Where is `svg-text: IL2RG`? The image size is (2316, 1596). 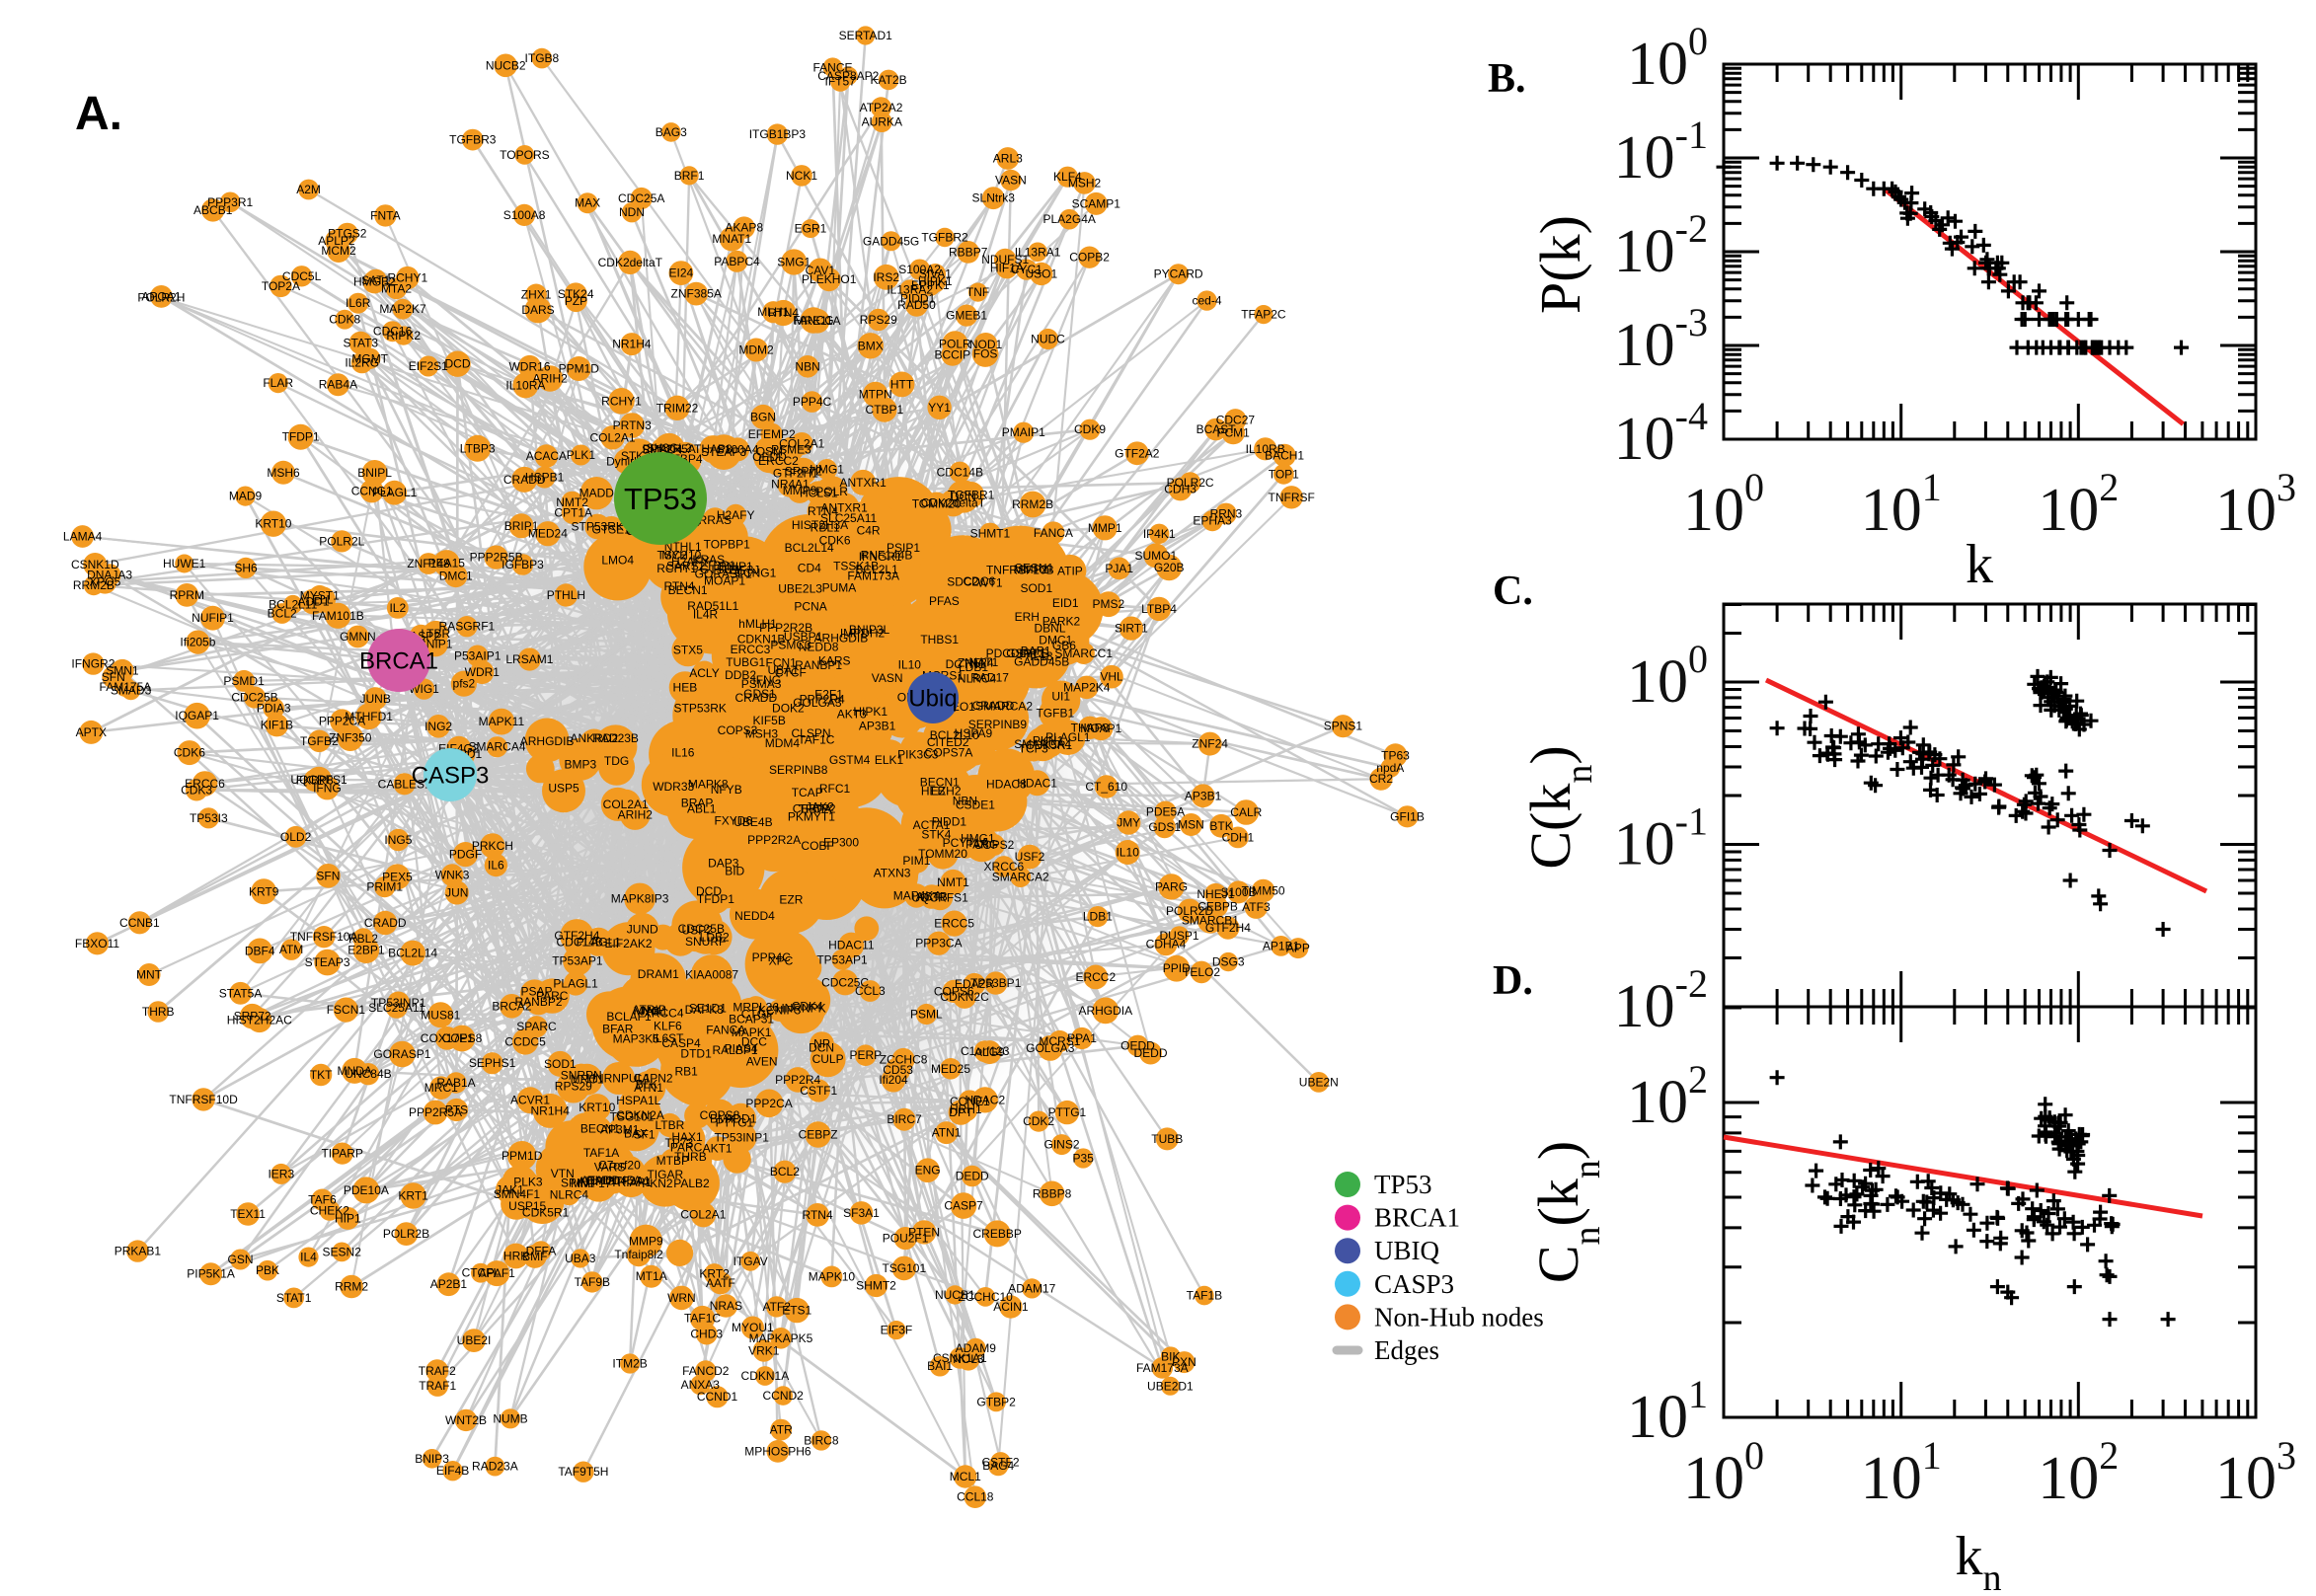
svg-text: IL2RG is located at coordinates (362, 362).